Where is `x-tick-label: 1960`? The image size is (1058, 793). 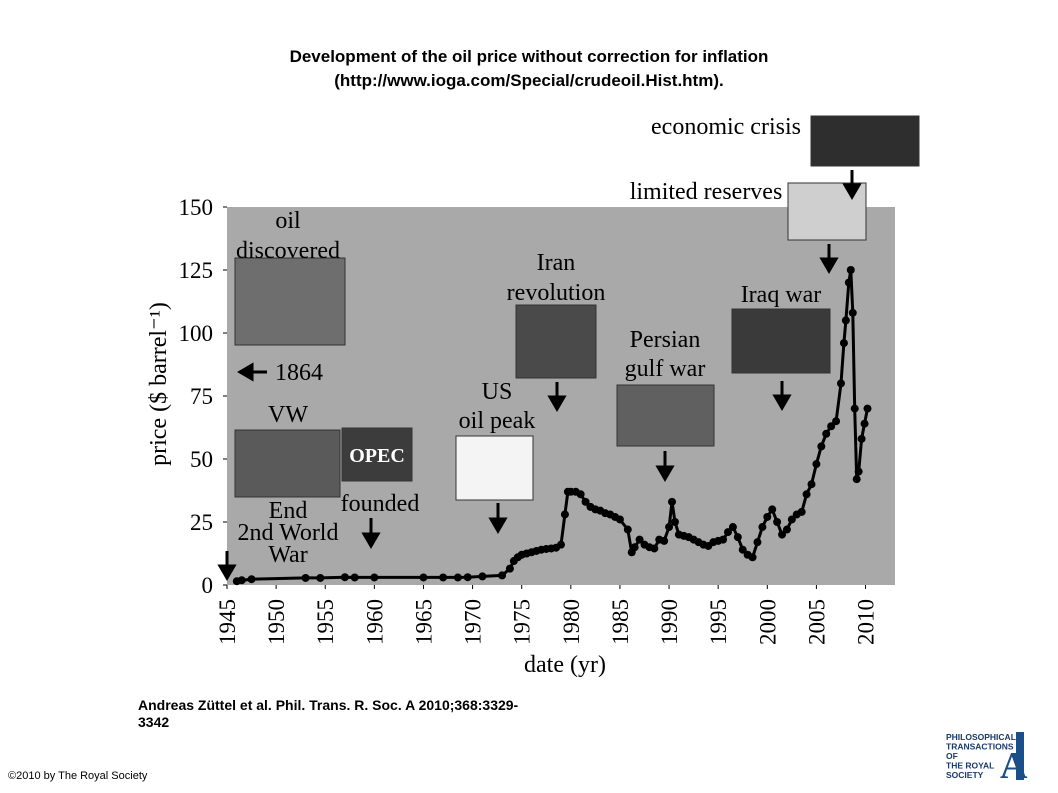 x-tick-label: 1960 is located at coordinates (374, 622).